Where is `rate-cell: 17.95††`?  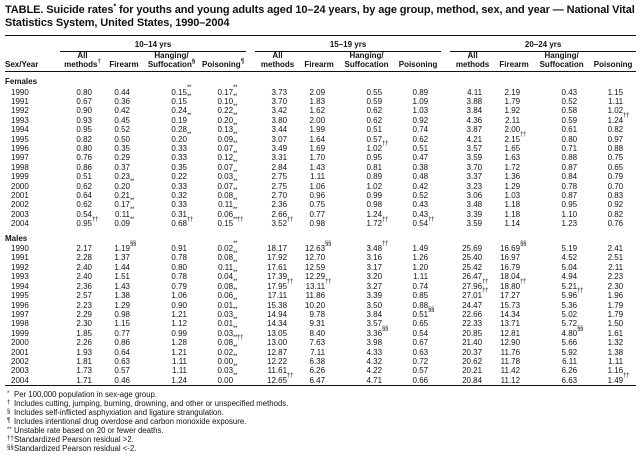 rate-cell: 17.95†† is located at coordinates (280, 285).